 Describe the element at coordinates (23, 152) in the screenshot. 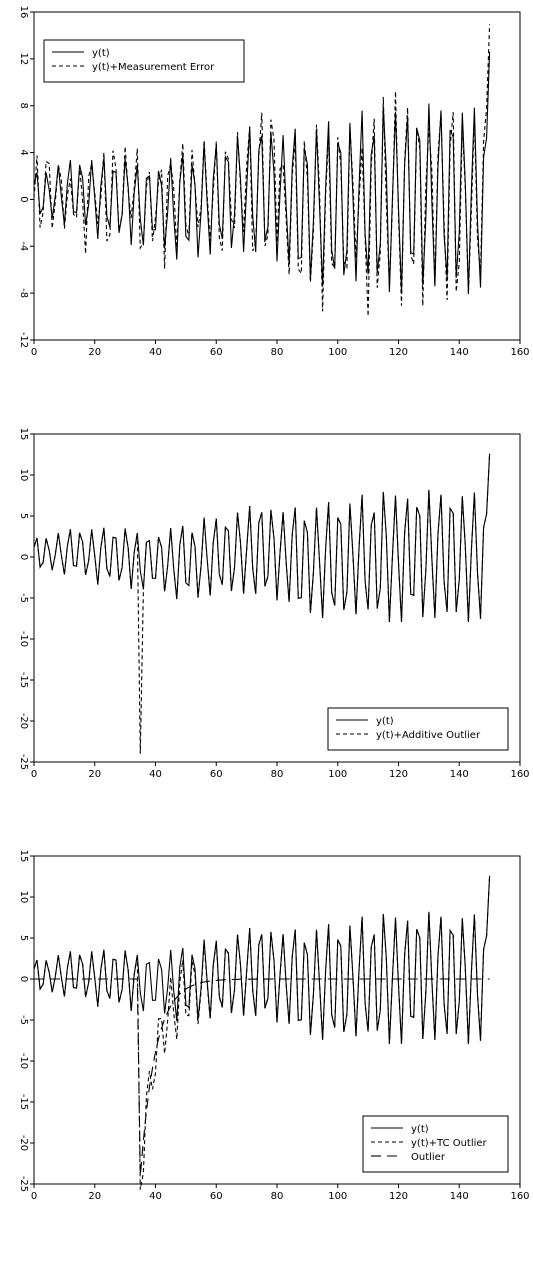

I see `y-tick-label: 4` at that location.